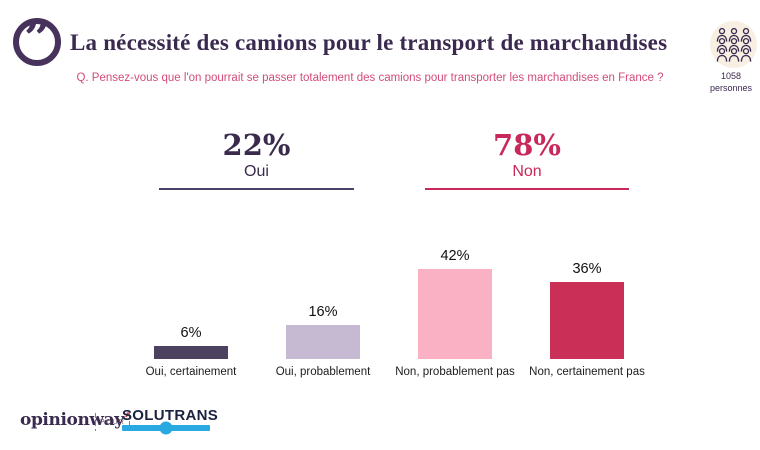 The width and height of the screenshot is (760, 450). I want to click on summary-no-underline, so click(527, 189).